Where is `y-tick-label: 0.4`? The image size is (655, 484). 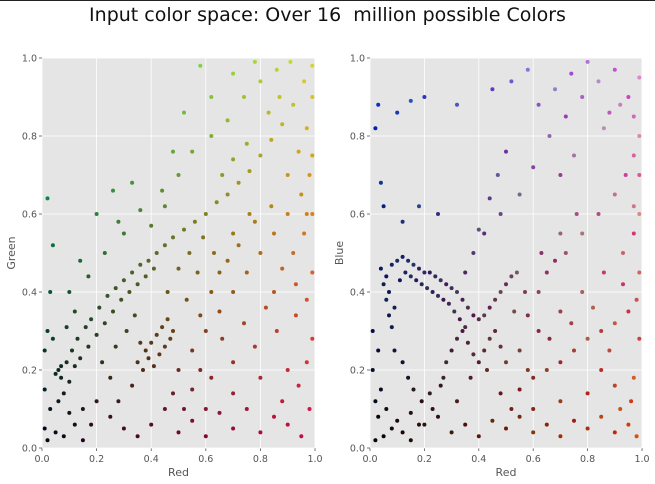 y-tick-label: 0.4 is located at coordinates (29, 293).